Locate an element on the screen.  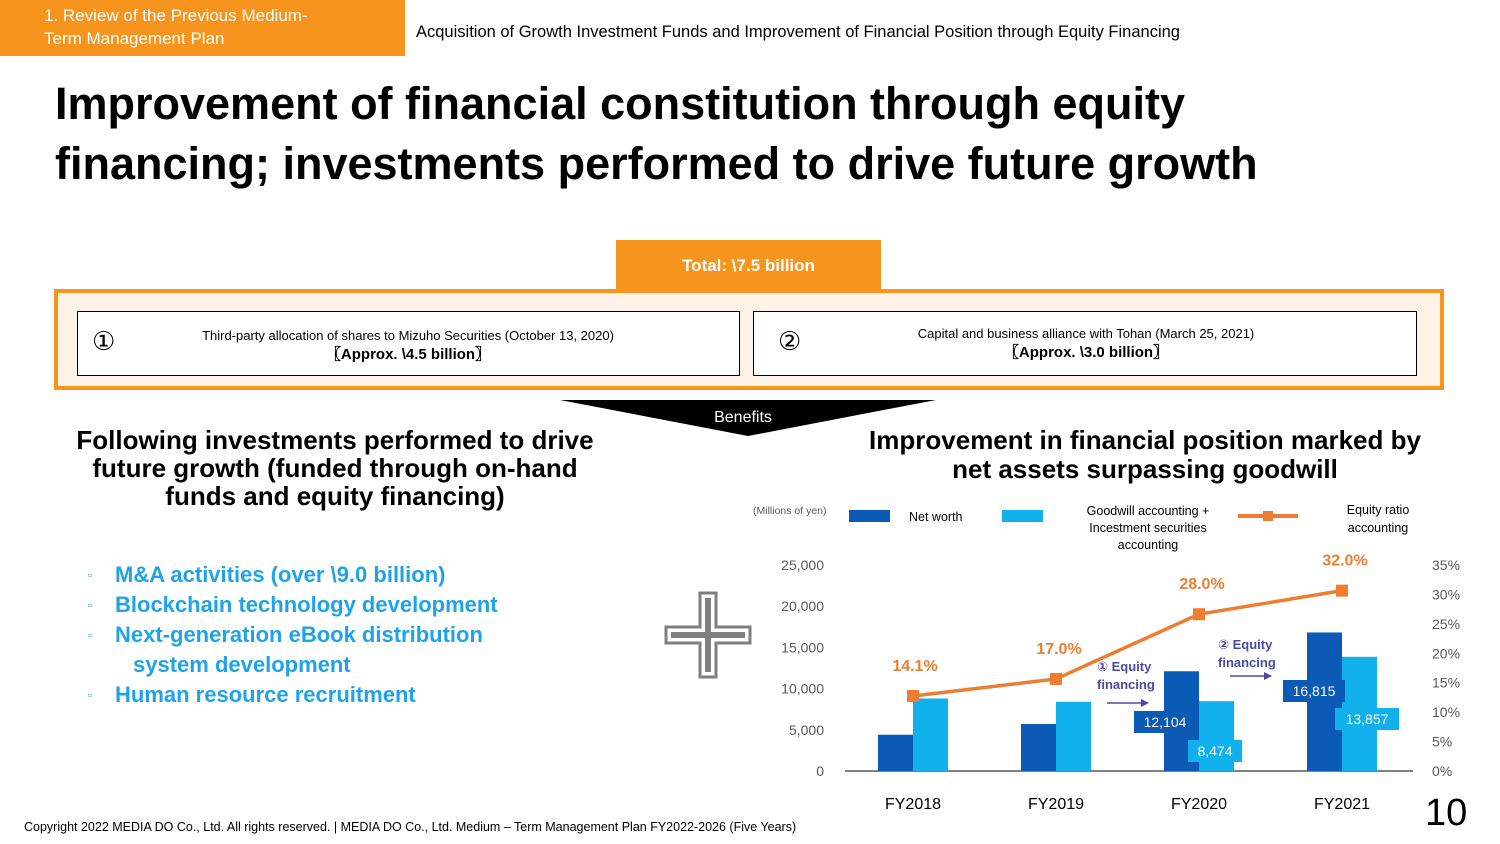
y-tick-label: 5,000 is located at coordinates (806, 730).